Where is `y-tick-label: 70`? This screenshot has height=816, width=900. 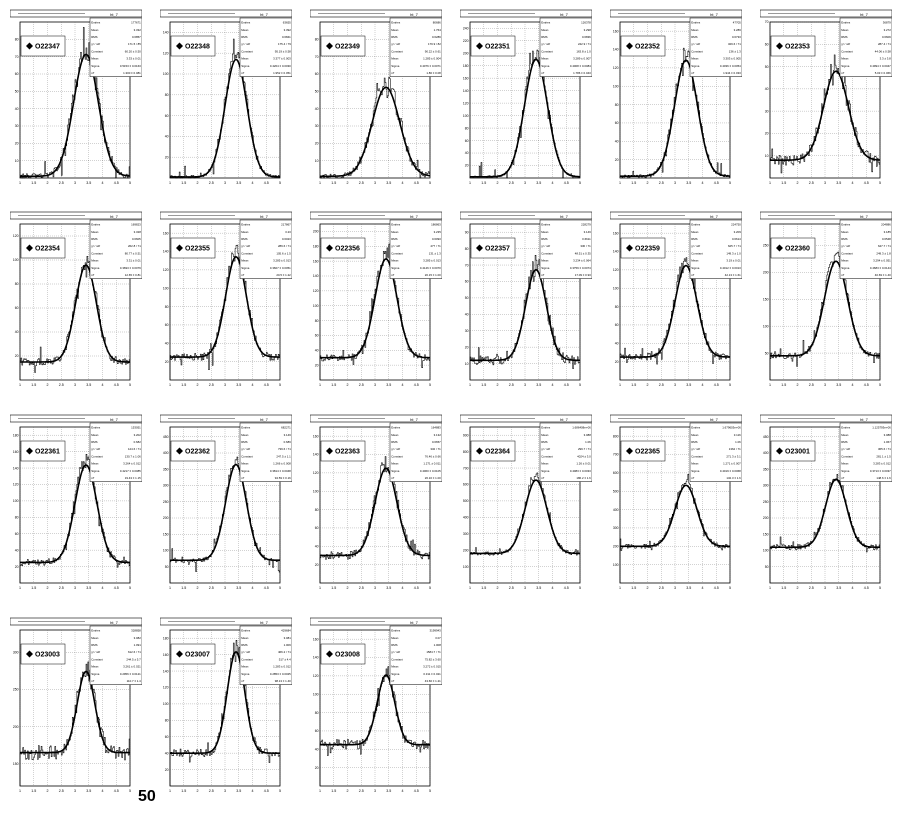
y-tick-label: 70 is located at coordinates (767, 22).